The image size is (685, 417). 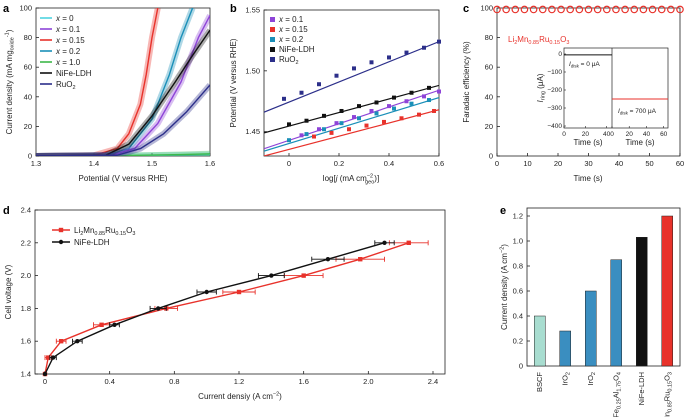 What do you see at coordinates (591, 378) in the screenshot?
I see `e-category-label: IrO2` at bounding box center [591, 378].